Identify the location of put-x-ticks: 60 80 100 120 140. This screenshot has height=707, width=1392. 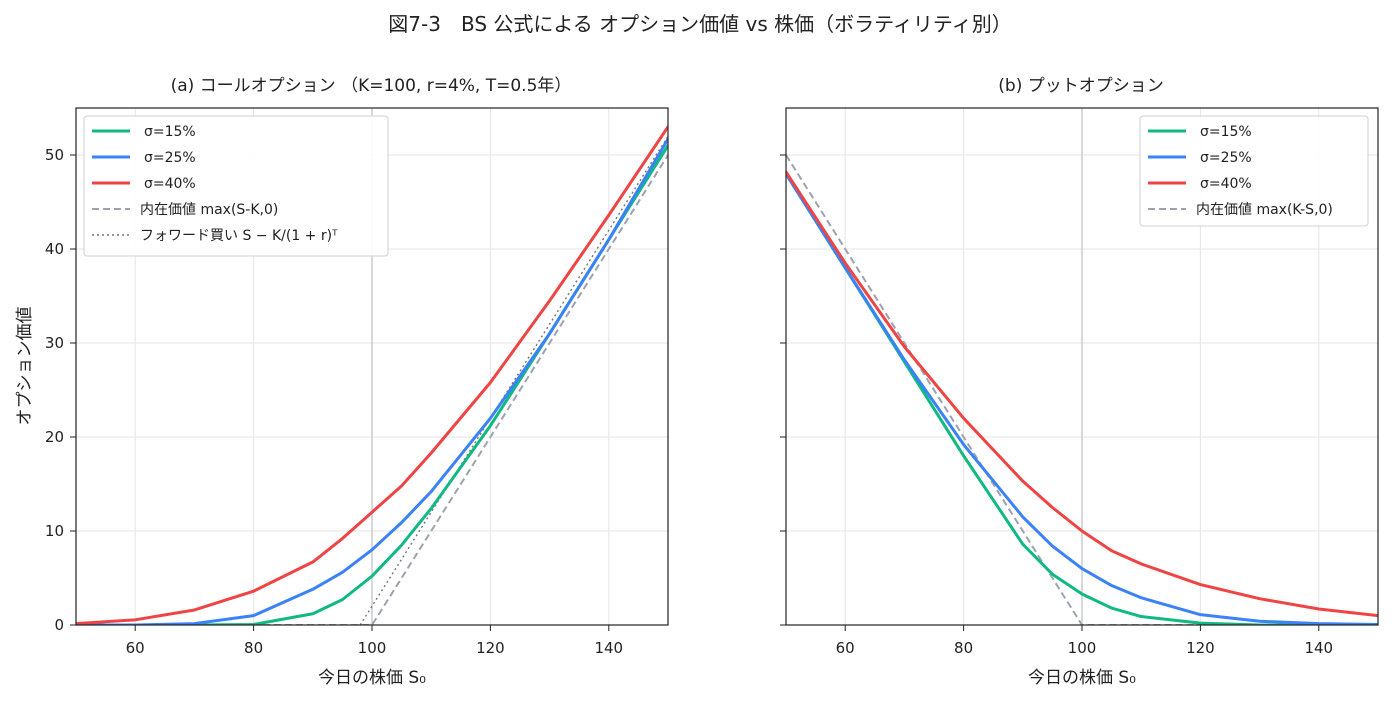
(1084, 641).